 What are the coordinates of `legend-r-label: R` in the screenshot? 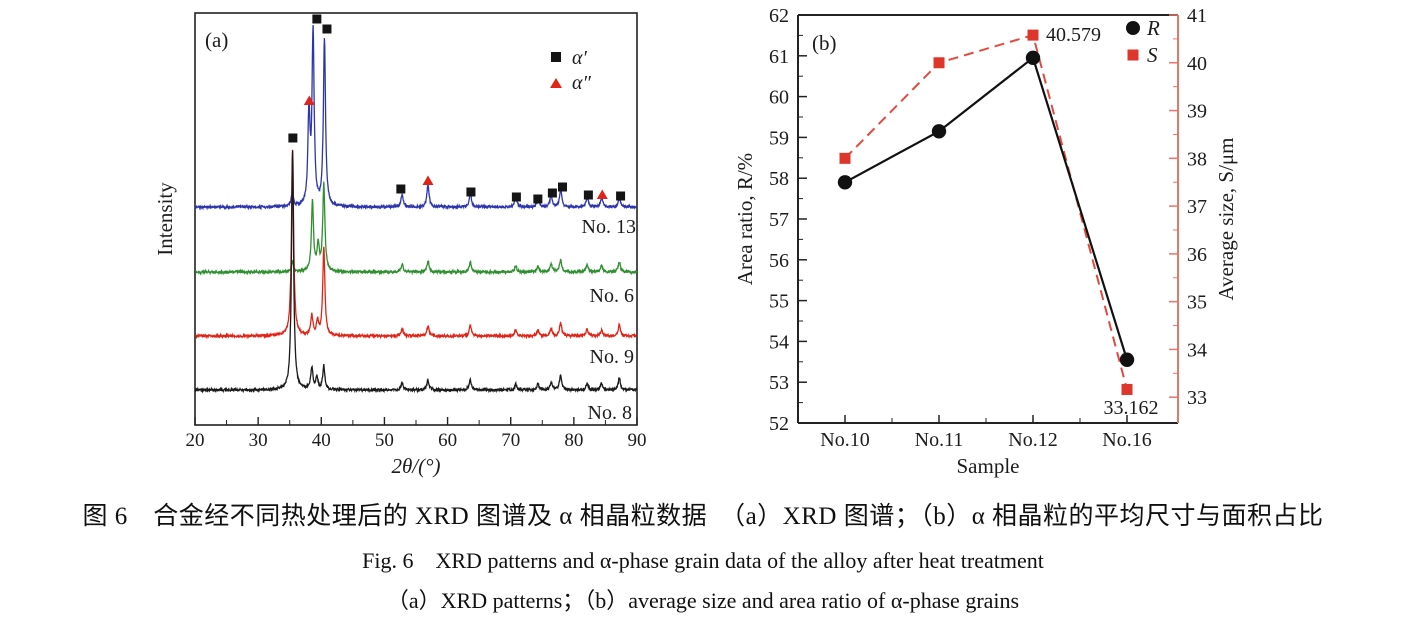 It's located at (1153, 28).